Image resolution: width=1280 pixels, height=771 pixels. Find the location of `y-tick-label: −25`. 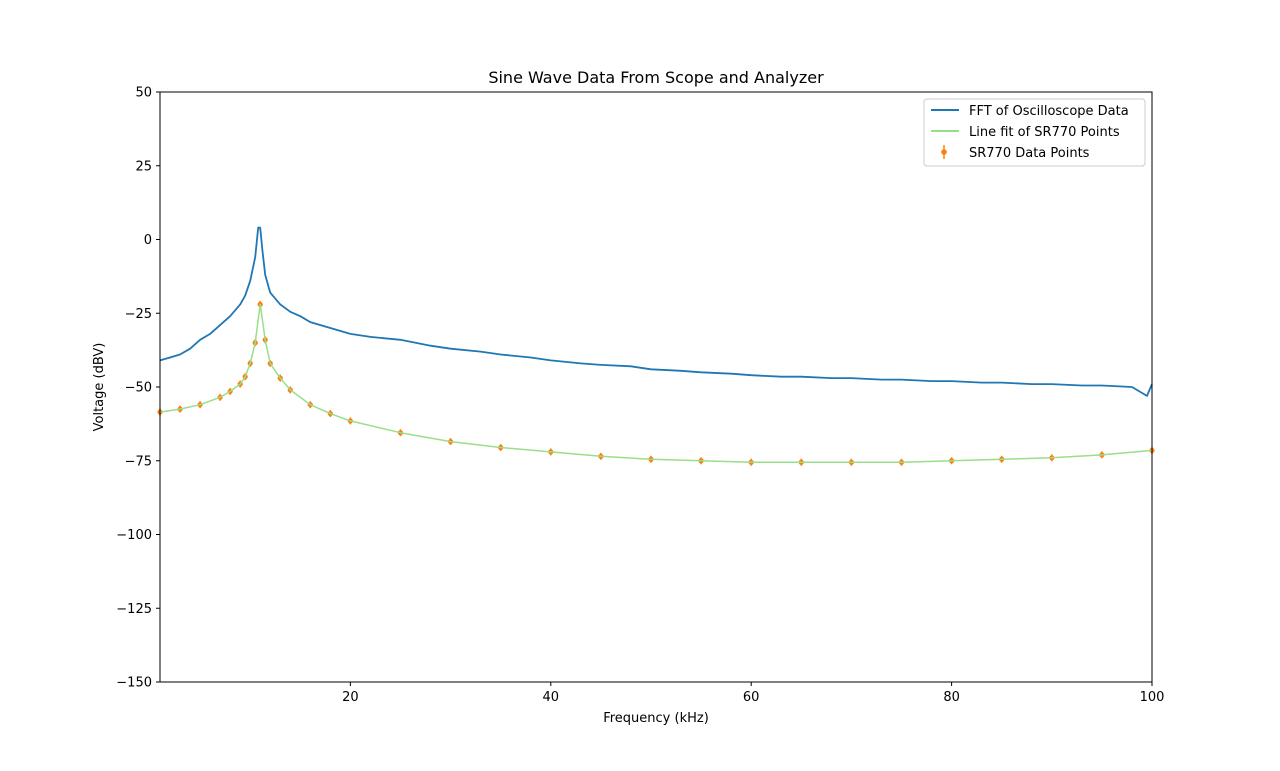

y-tick-label: −25 is located at coordinates (138, 314).